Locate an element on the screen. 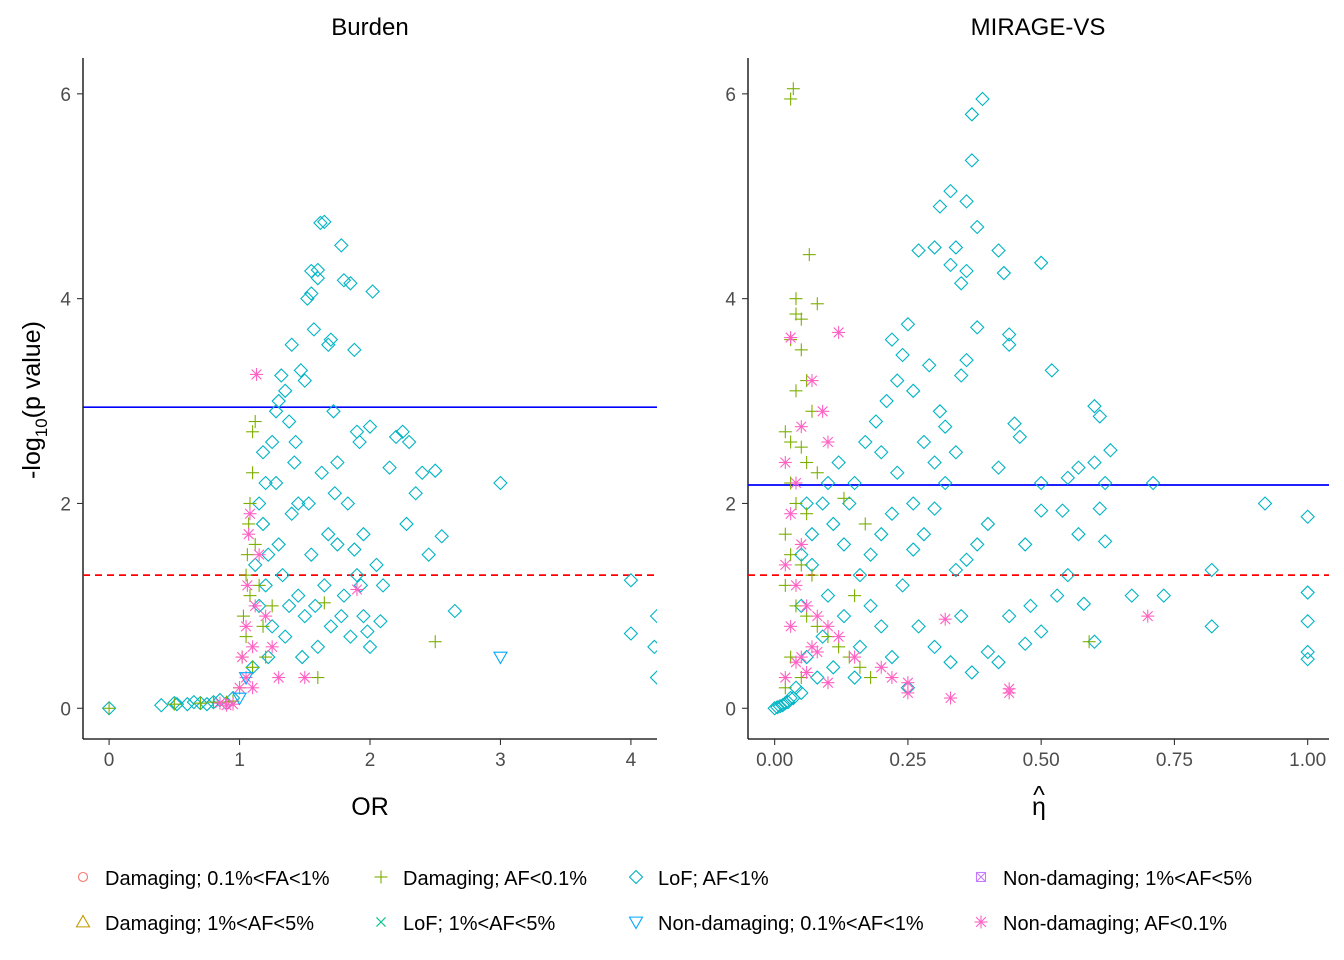  legend-item: Non-damaging; AF<0.1% is located at coordinates (1100, 924).